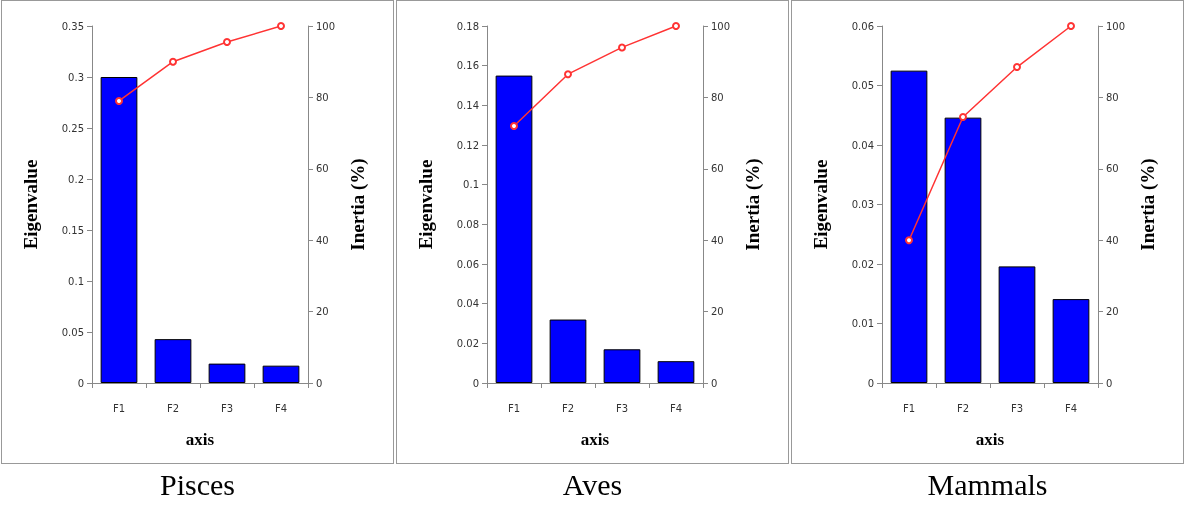 This screenshot has width=1186, height=511. I want to click on y-tick-label: 0.35, so click(72, 26).